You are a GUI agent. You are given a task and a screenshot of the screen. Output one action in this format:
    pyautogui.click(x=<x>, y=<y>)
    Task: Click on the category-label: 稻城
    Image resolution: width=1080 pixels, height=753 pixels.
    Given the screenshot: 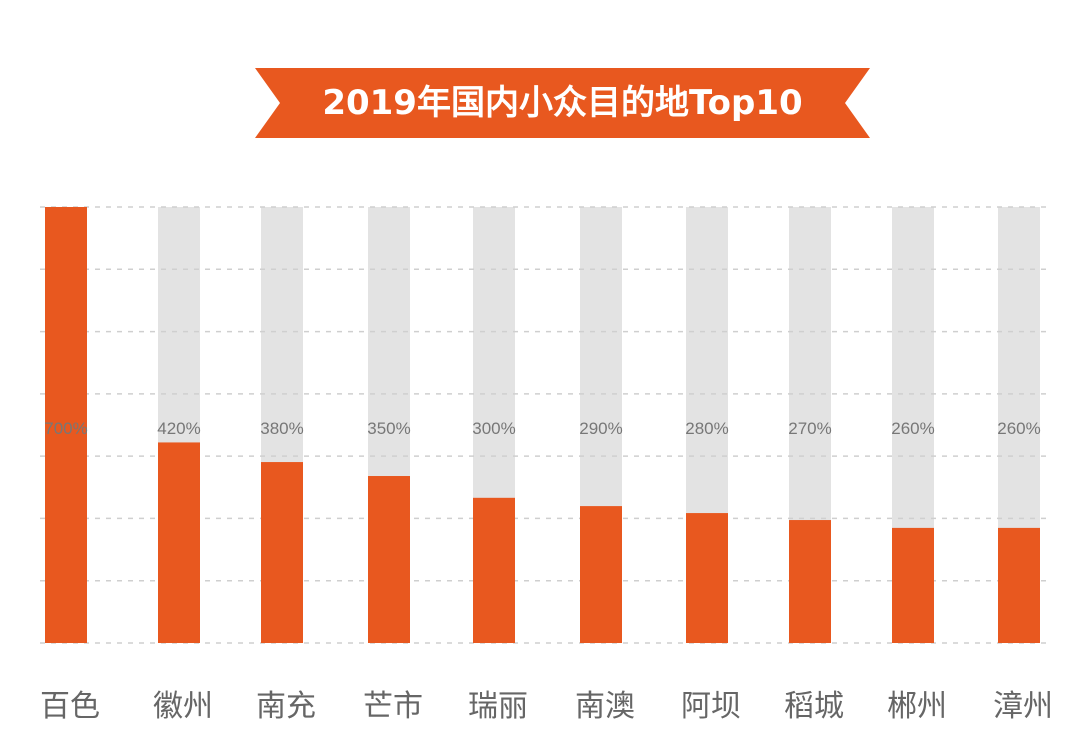 What is the action you would take?
    pyautogui.click(x=814, y=706)
    